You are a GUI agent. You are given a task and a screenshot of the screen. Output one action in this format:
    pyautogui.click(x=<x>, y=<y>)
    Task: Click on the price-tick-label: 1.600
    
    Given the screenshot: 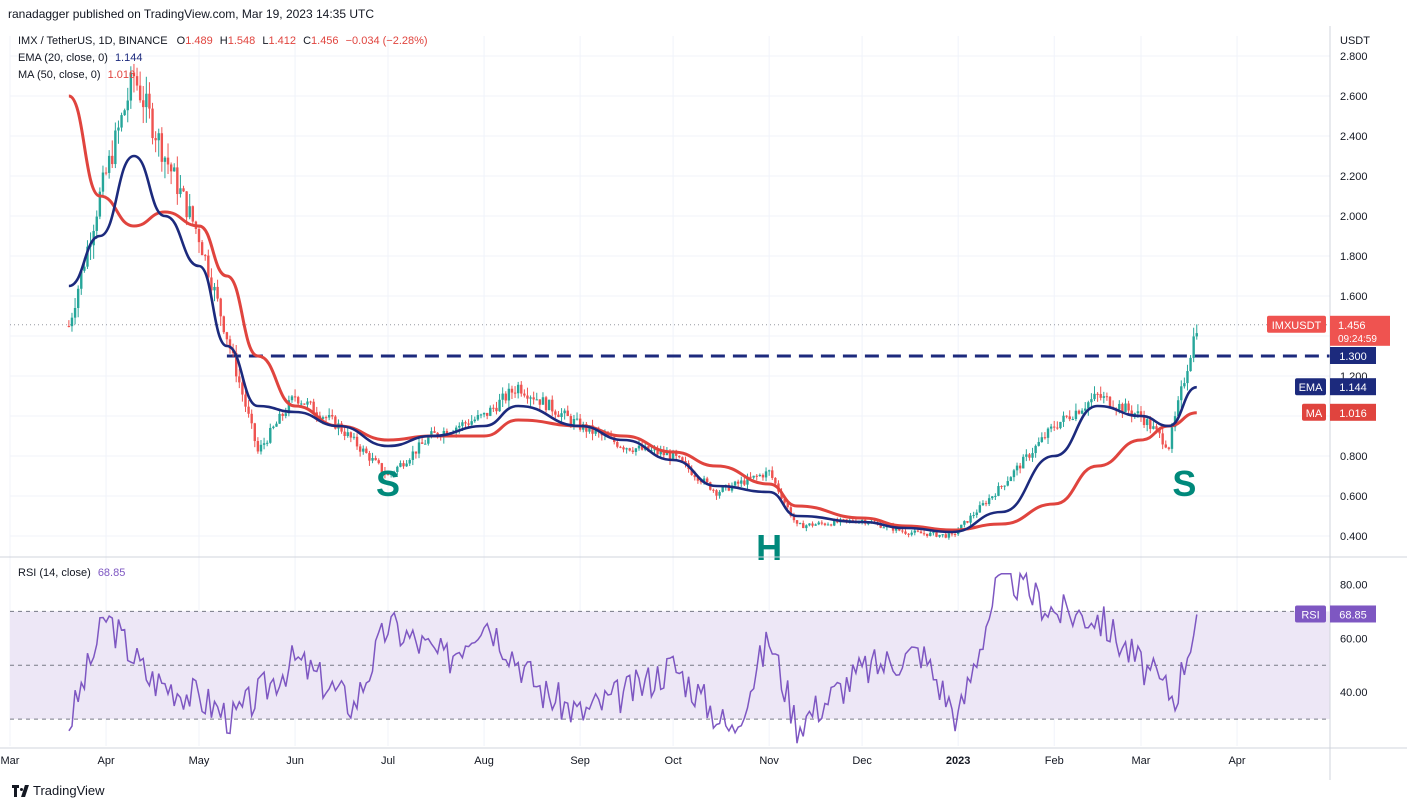 What is the action you would take?
    pyautogui.click(x=1354, y=297)
    